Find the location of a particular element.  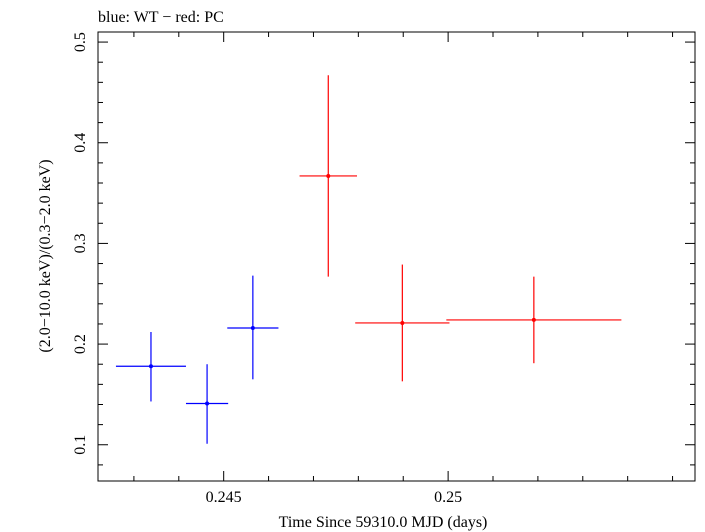

y-tick-label: 0.4 is located at coordinates (80, 143).